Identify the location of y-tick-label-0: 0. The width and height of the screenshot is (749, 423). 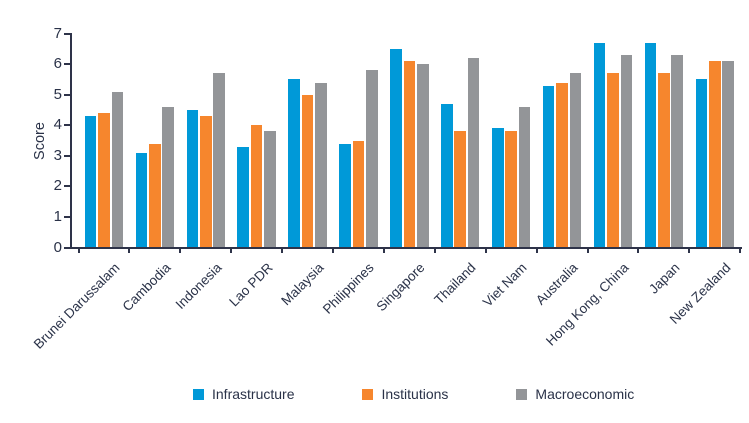
(57, 247).